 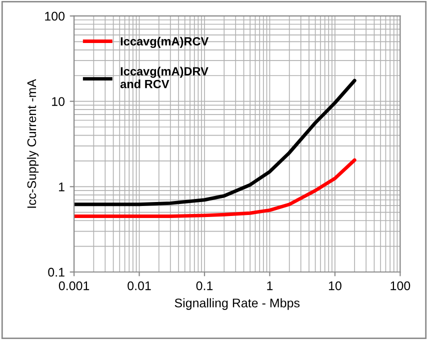 What do you see at coordinates (74, 285) in the screenshot?
I see `x-tick-label: 0.001` at bounding box center [74, 285].